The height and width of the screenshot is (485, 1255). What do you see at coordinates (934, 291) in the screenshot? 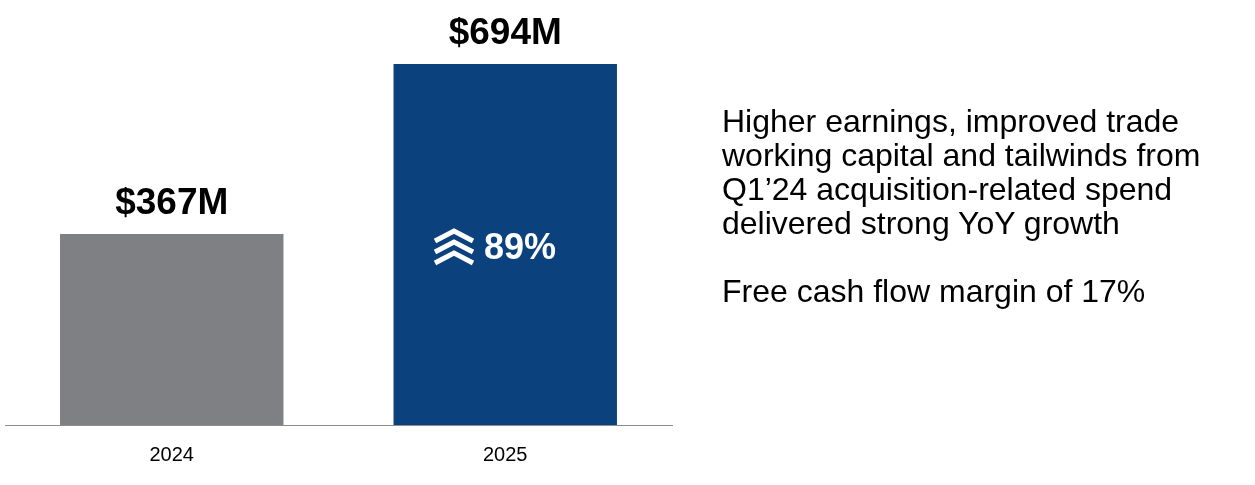
I see `text: Free cash flow margin of 17%` at bounding box center [934, 291].